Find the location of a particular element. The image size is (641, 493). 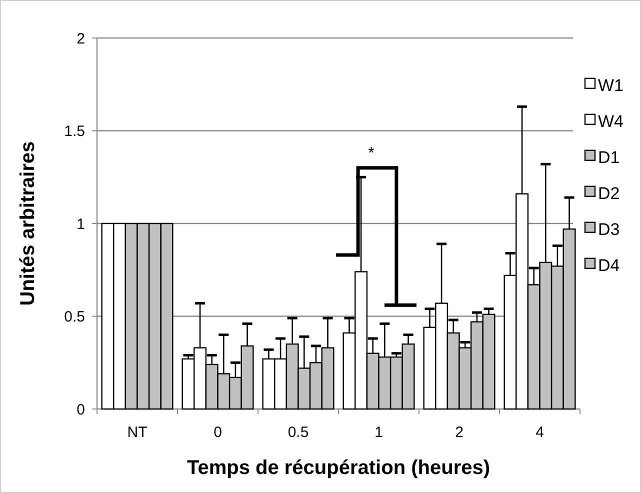

y-tick-label: 2 is located at coordinates (80, 39).